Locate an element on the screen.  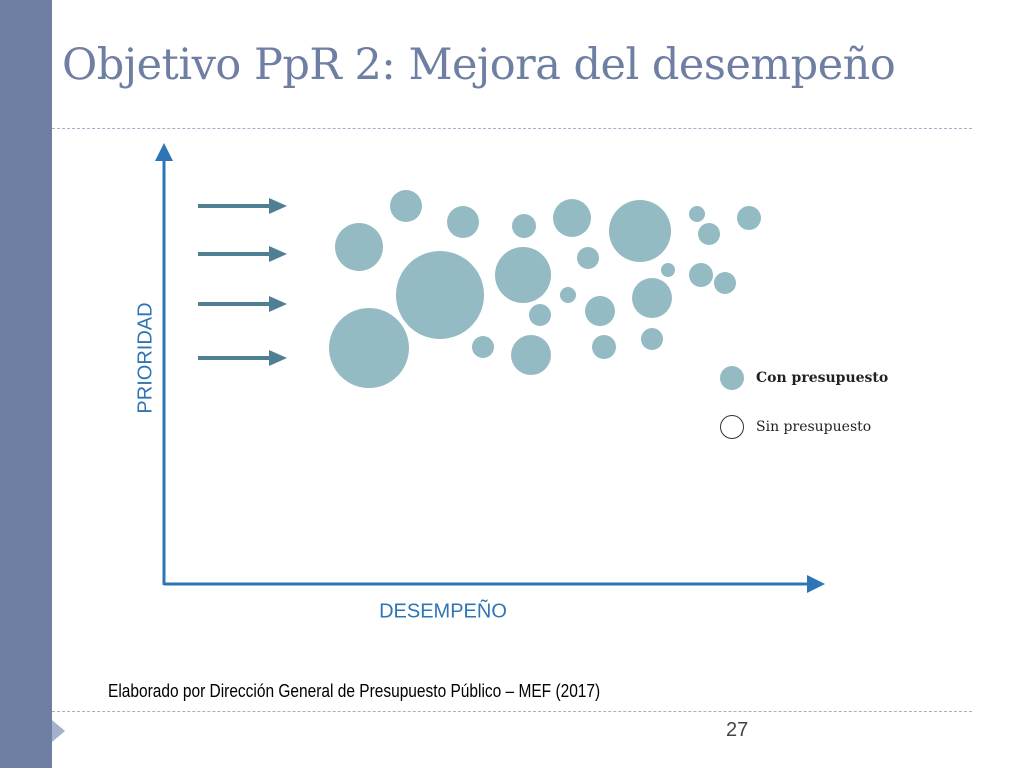
page-number: 27 is located at coordinates (737, 730).